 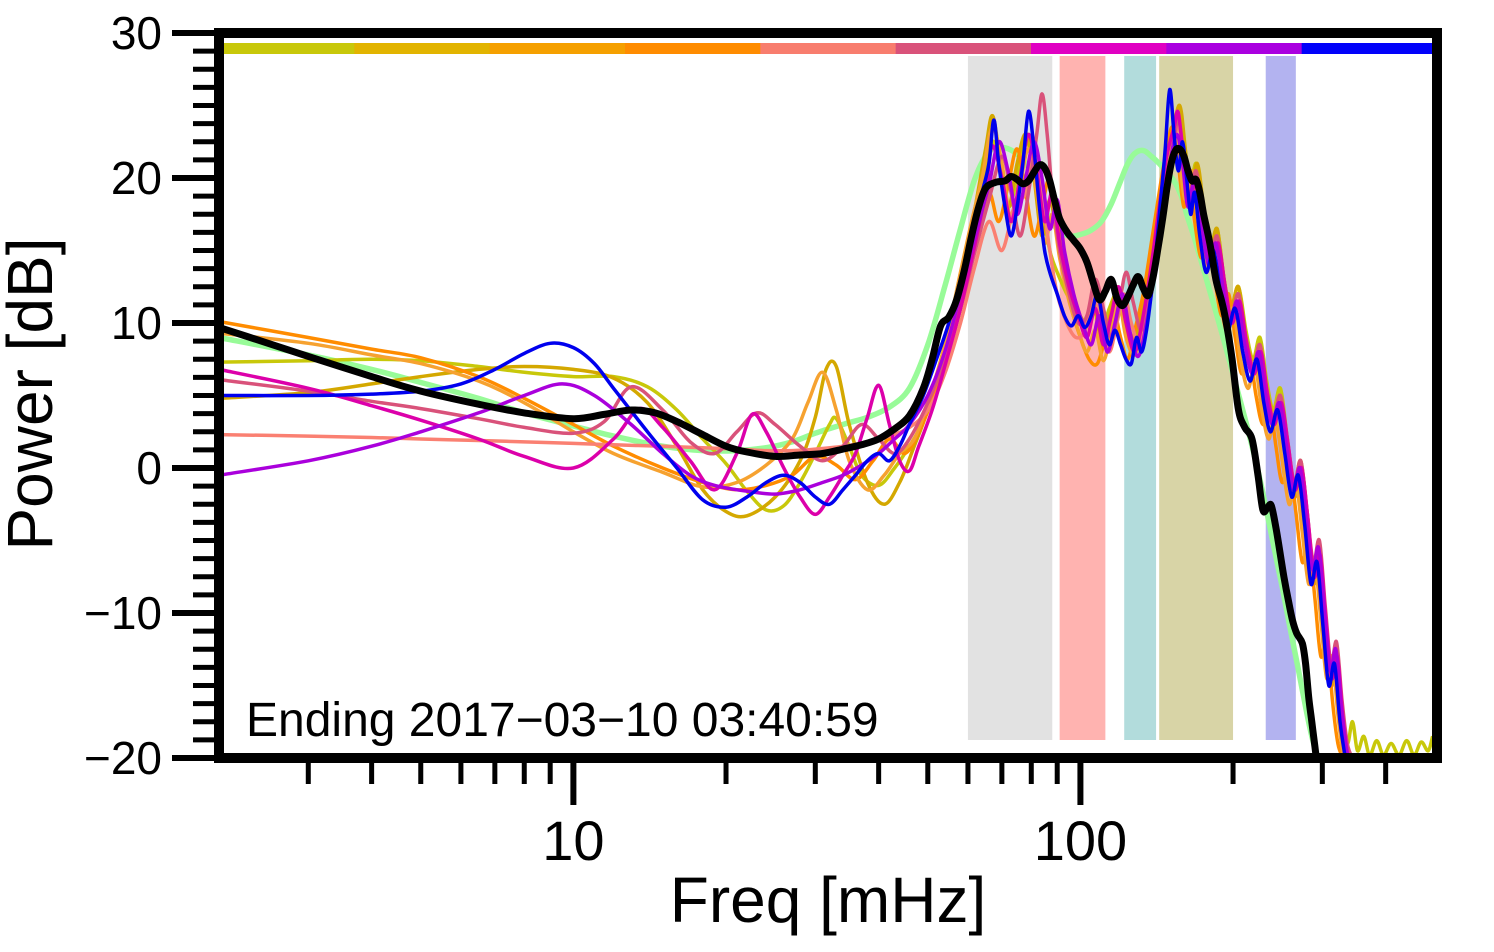 What do you see at coordinates (1080, 840) in the screenshot?
I see `x-tick-label: 100` at bounding box center [1080, 840].